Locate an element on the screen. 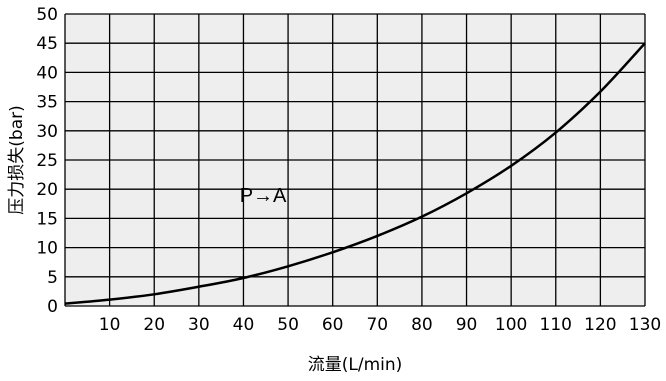 The image size is (666, 381). annotation-label: P→A is located at coordinates (263, 196).